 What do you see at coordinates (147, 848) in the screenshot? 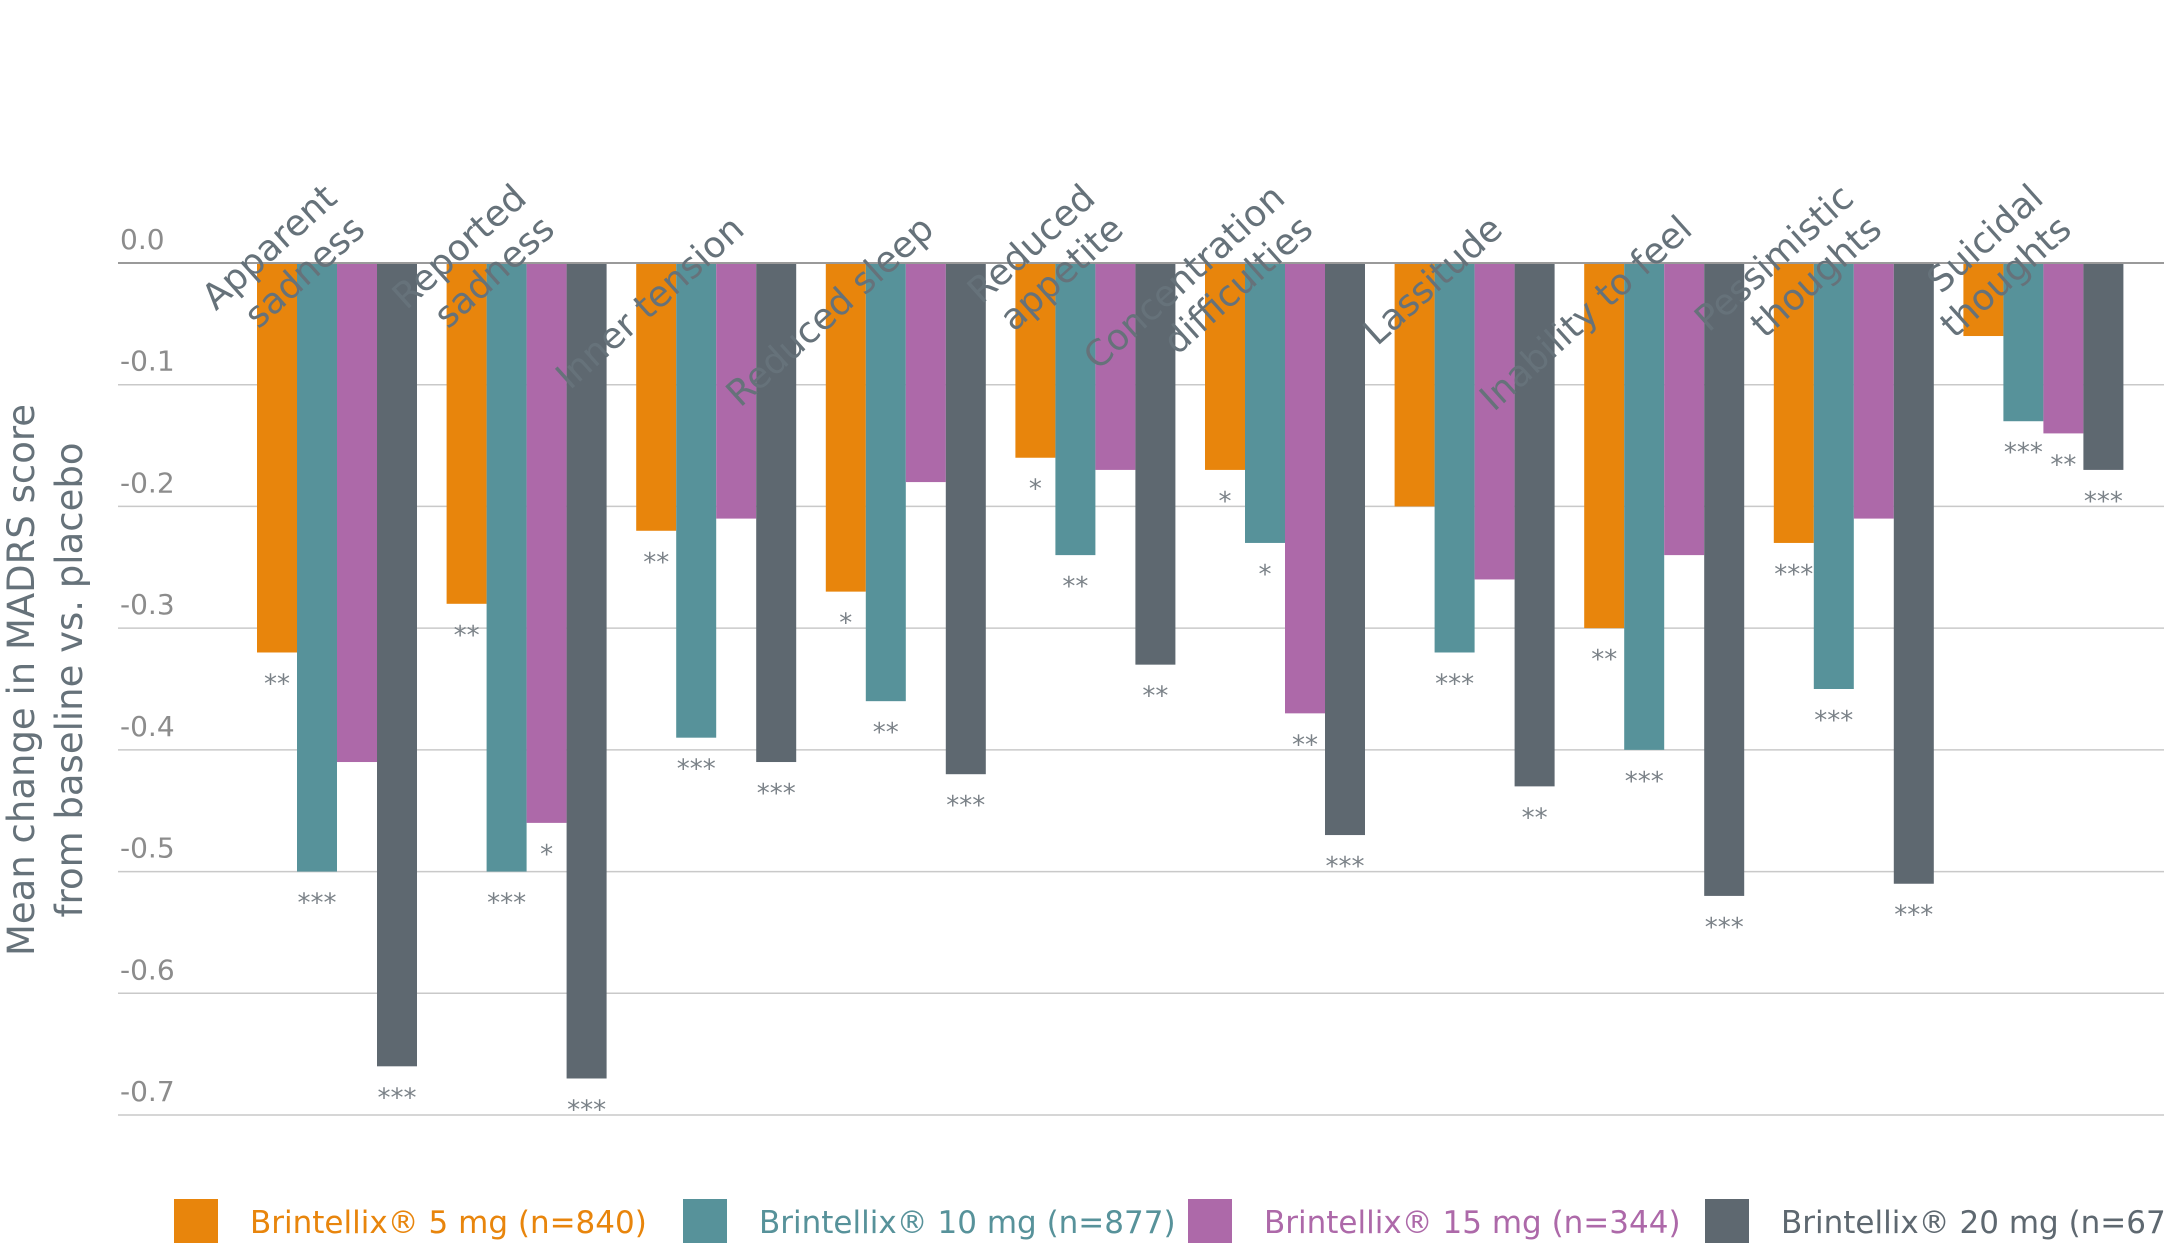
I see `y-tick-label: -0.5` at bounding box center [147, 848].